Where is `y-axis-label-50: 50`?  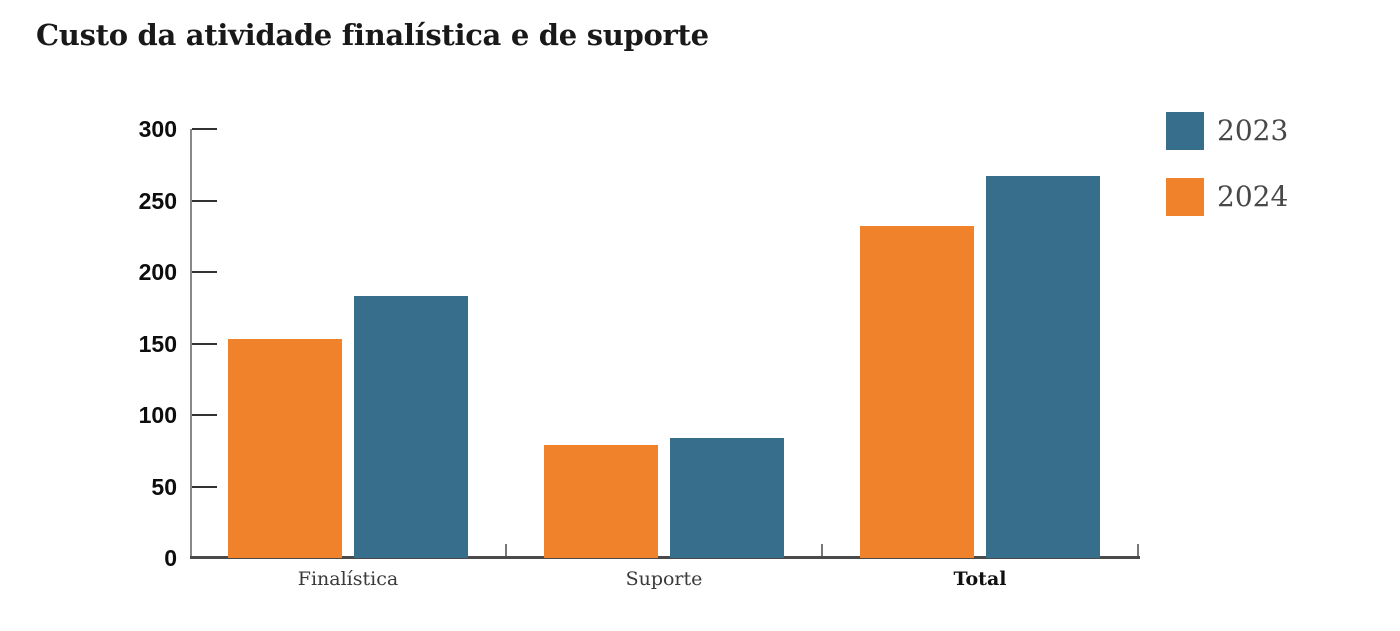
y-axis-label-50: 50 is located at coordinates (164, 486).